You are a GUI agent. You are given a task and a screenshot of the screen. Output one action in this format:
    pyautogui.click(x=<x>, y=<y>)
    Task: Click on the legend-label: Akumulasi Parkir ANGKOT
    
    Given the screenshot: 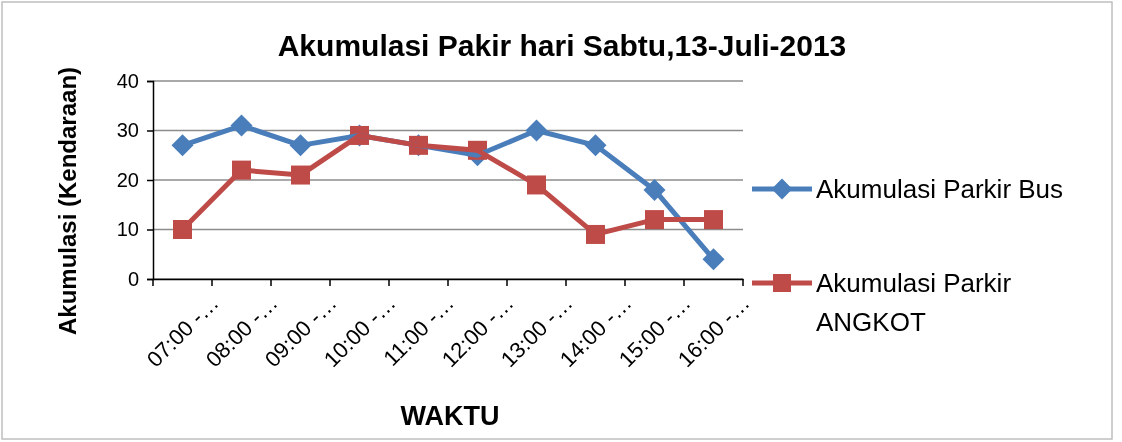 What is the action you would take?
    pyautogui.click(x=914, y=303)
    